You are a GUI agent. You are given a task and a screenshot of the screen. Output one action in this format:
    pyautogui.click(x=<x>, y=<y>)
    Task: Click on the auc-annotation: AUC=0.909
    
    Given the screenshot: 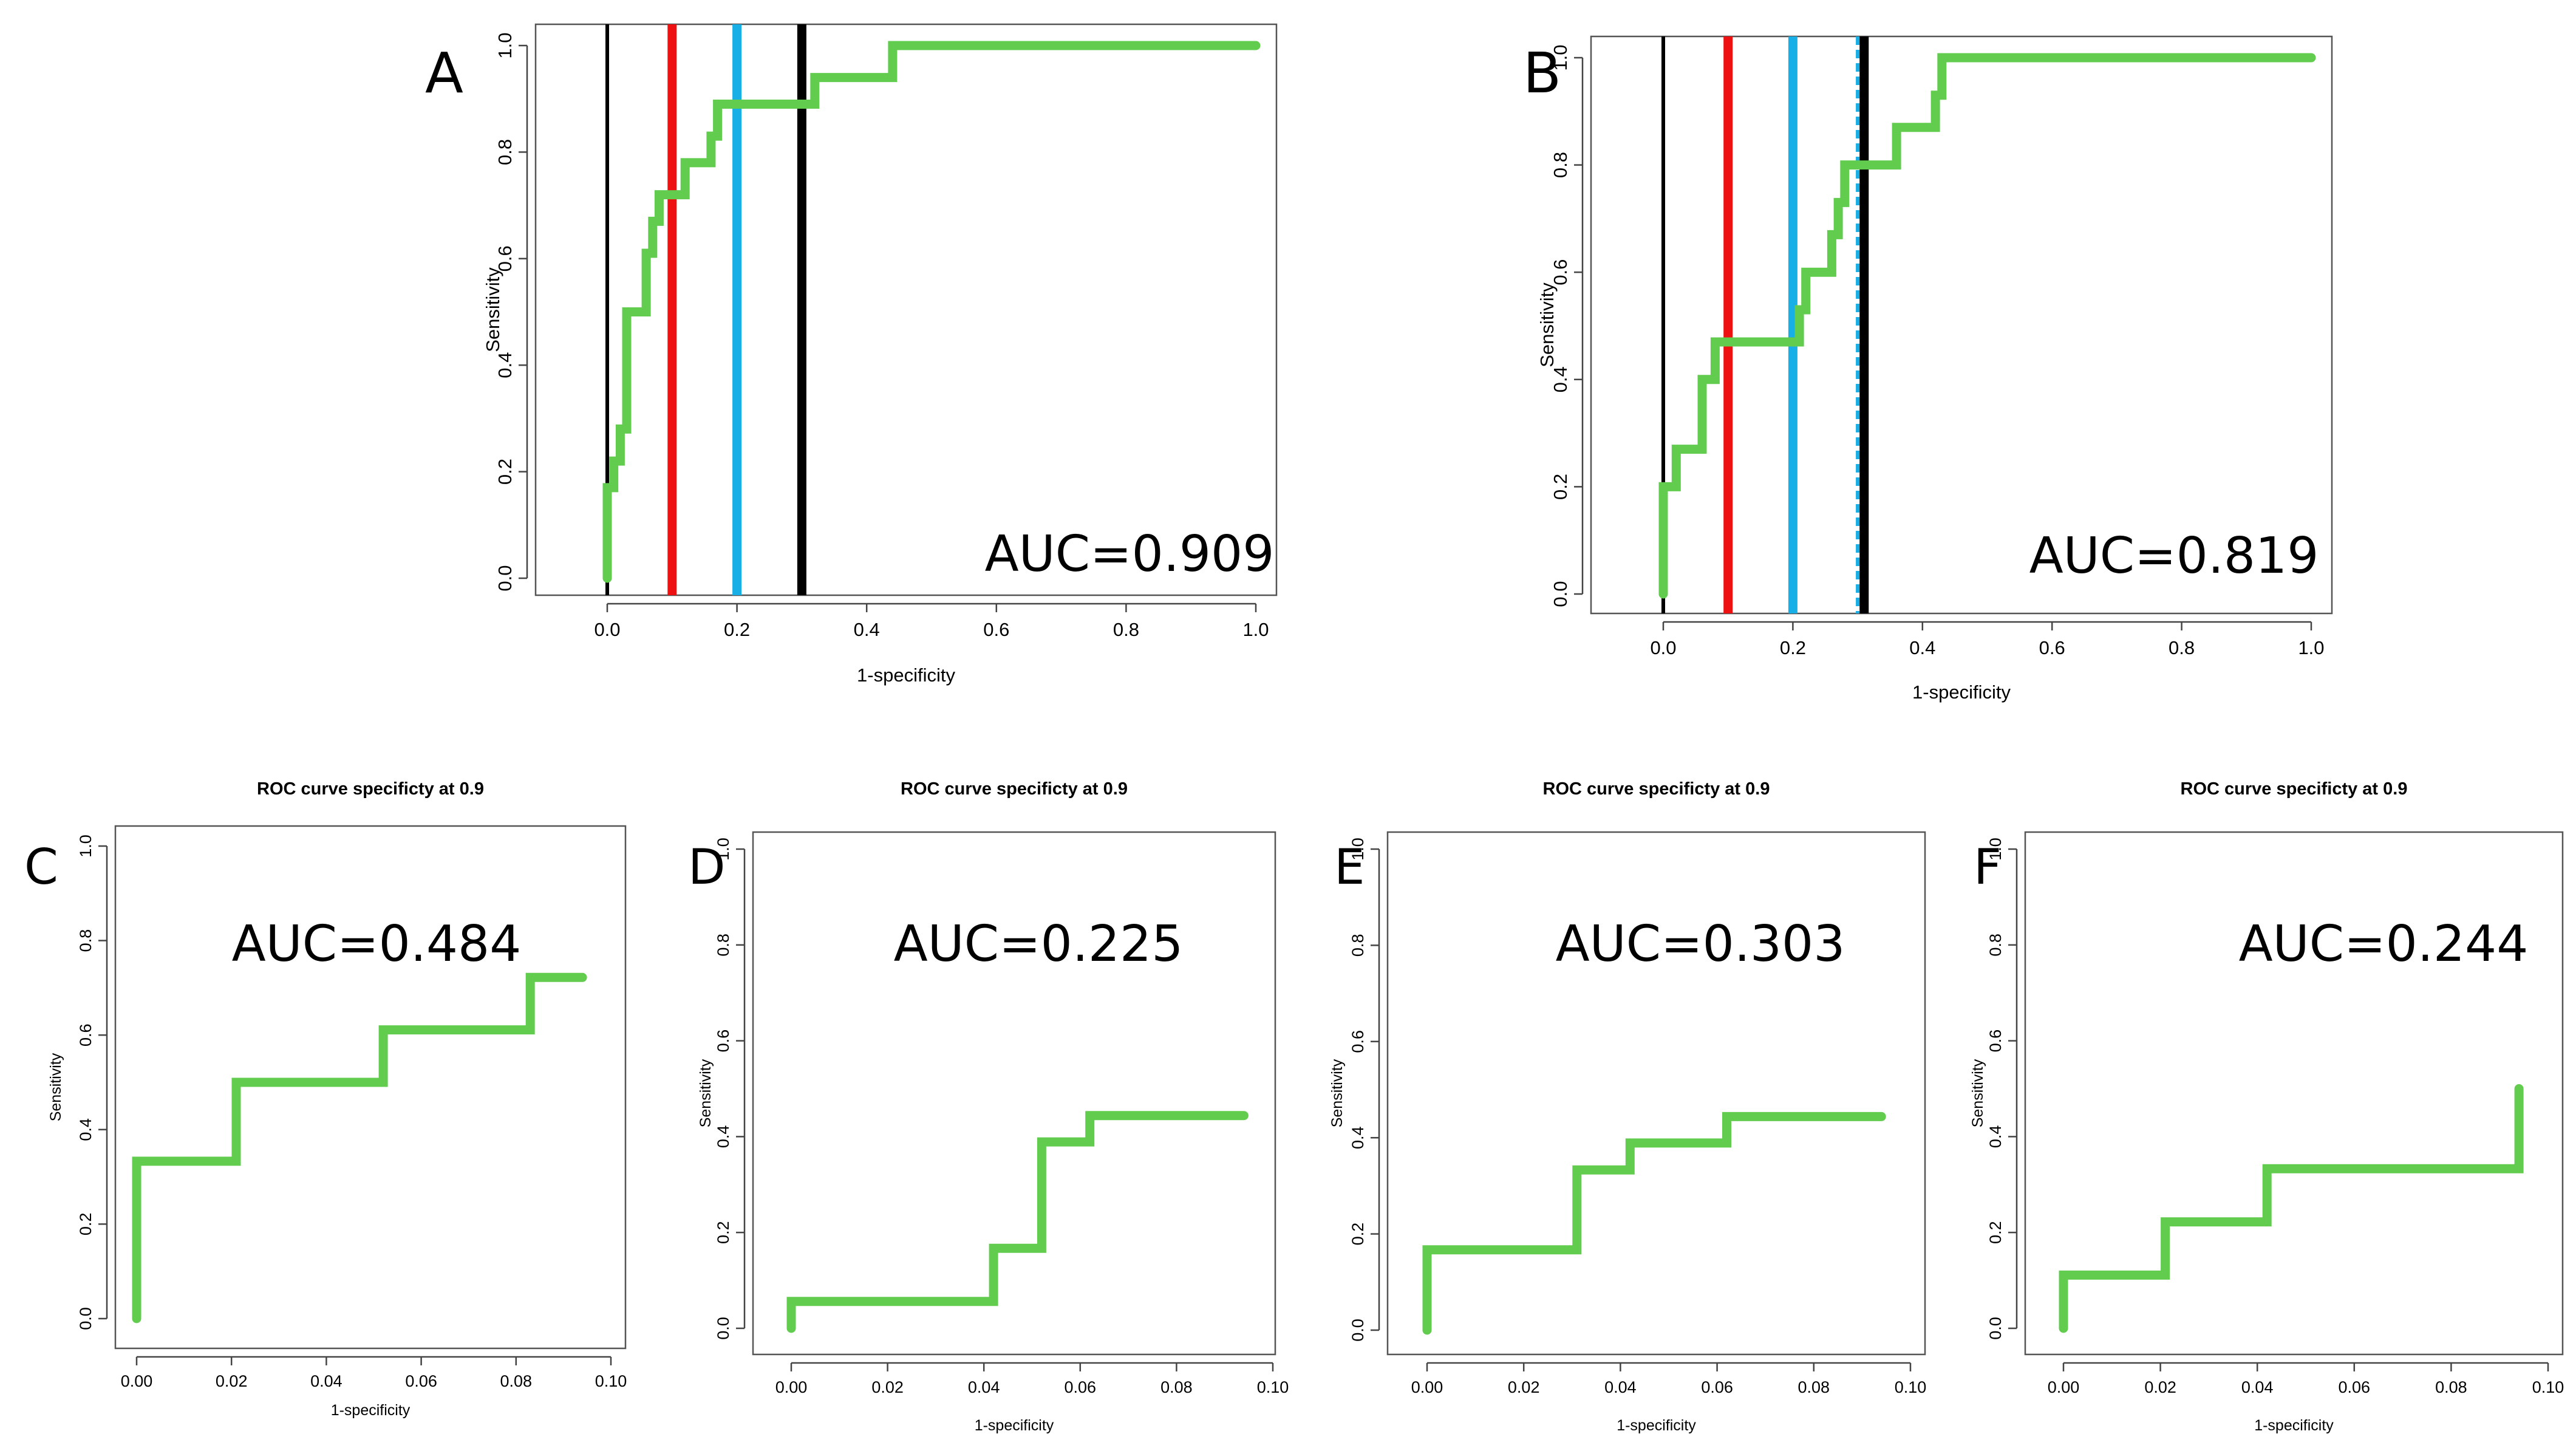 What is the action you would take?
    pyautogui.click(x=1130, y=554)
    